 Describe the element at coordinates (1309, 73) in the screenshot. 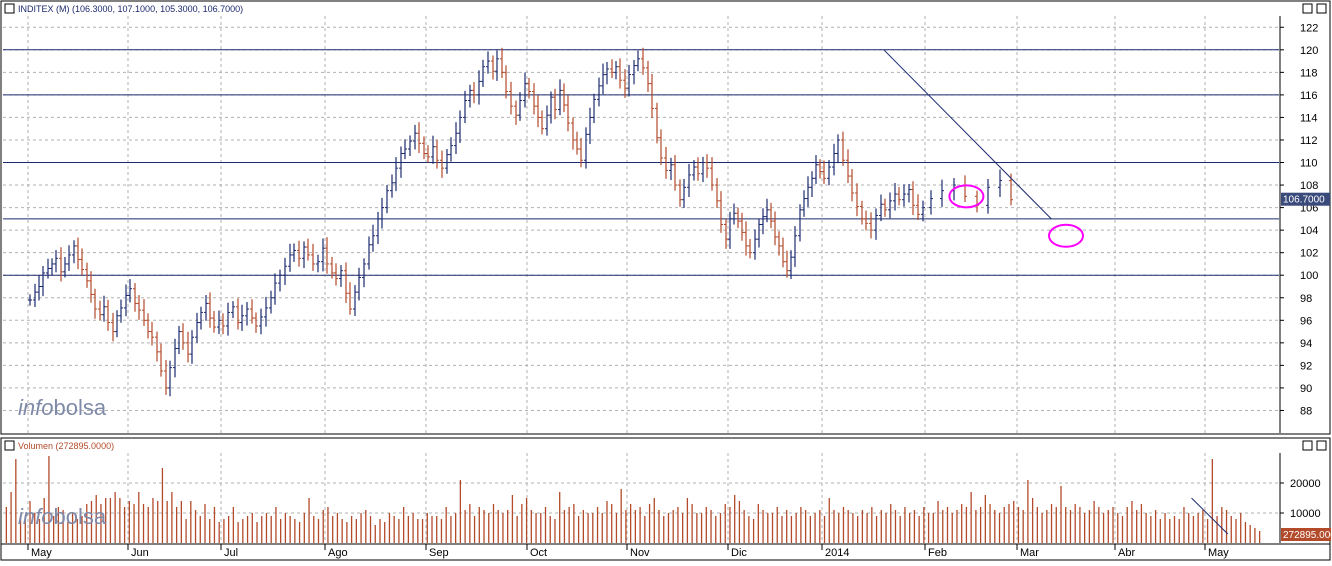

I see `price-axis-label: 118` at that location.